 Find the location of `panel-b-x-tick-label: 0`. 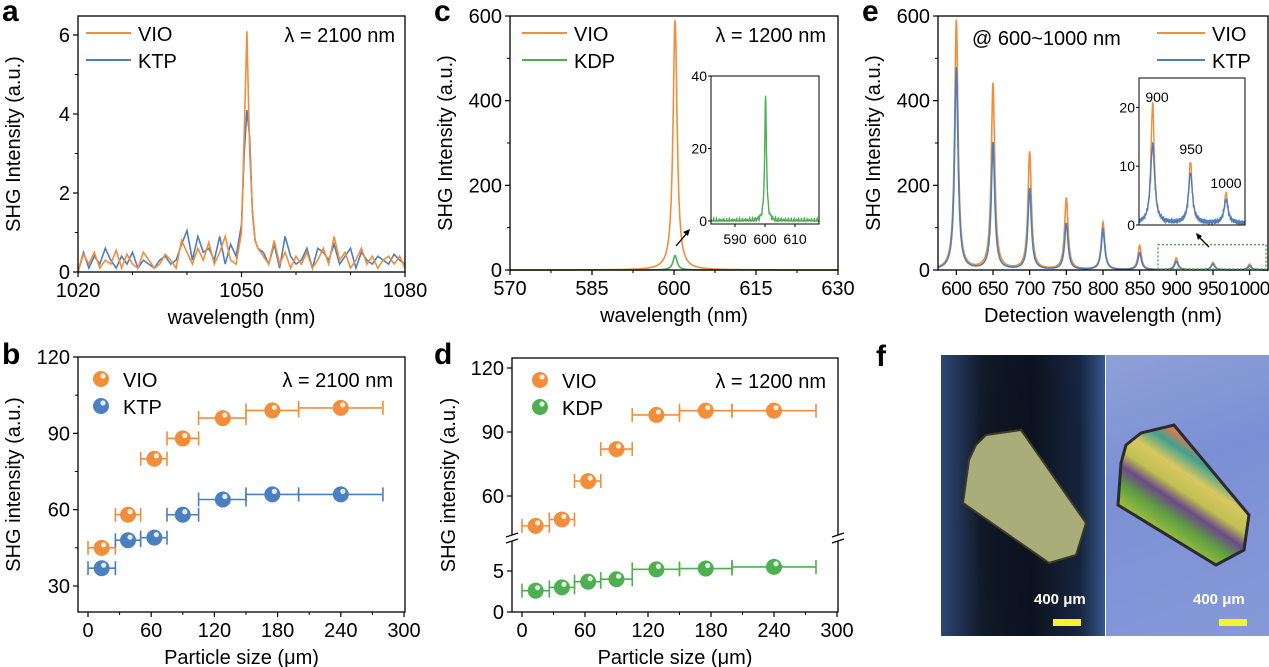

panel-b-x-tick-label: 0 is located at coordinates (87, 631).